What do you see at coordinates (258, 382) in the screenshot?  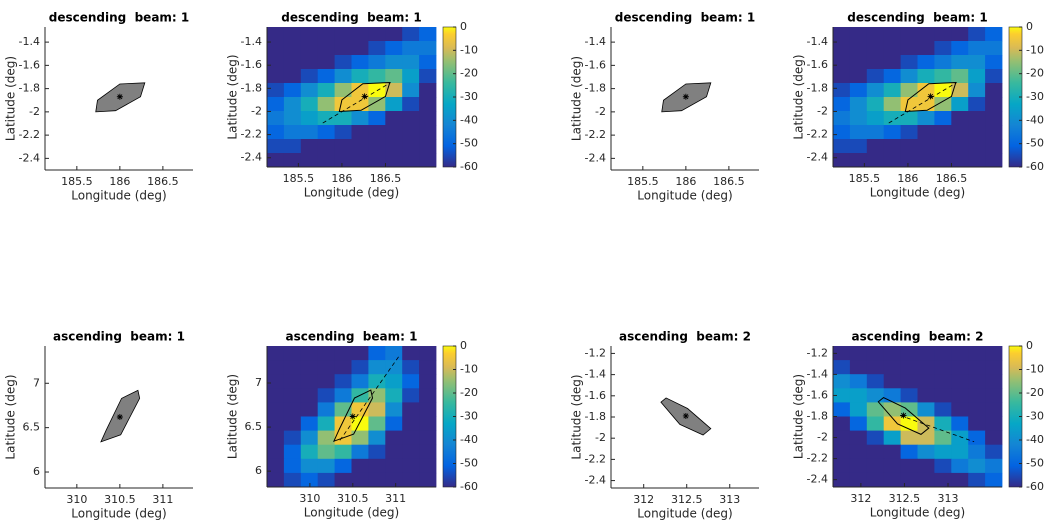 I see `y-tick-label: 7` at bounding box center [258, 382].